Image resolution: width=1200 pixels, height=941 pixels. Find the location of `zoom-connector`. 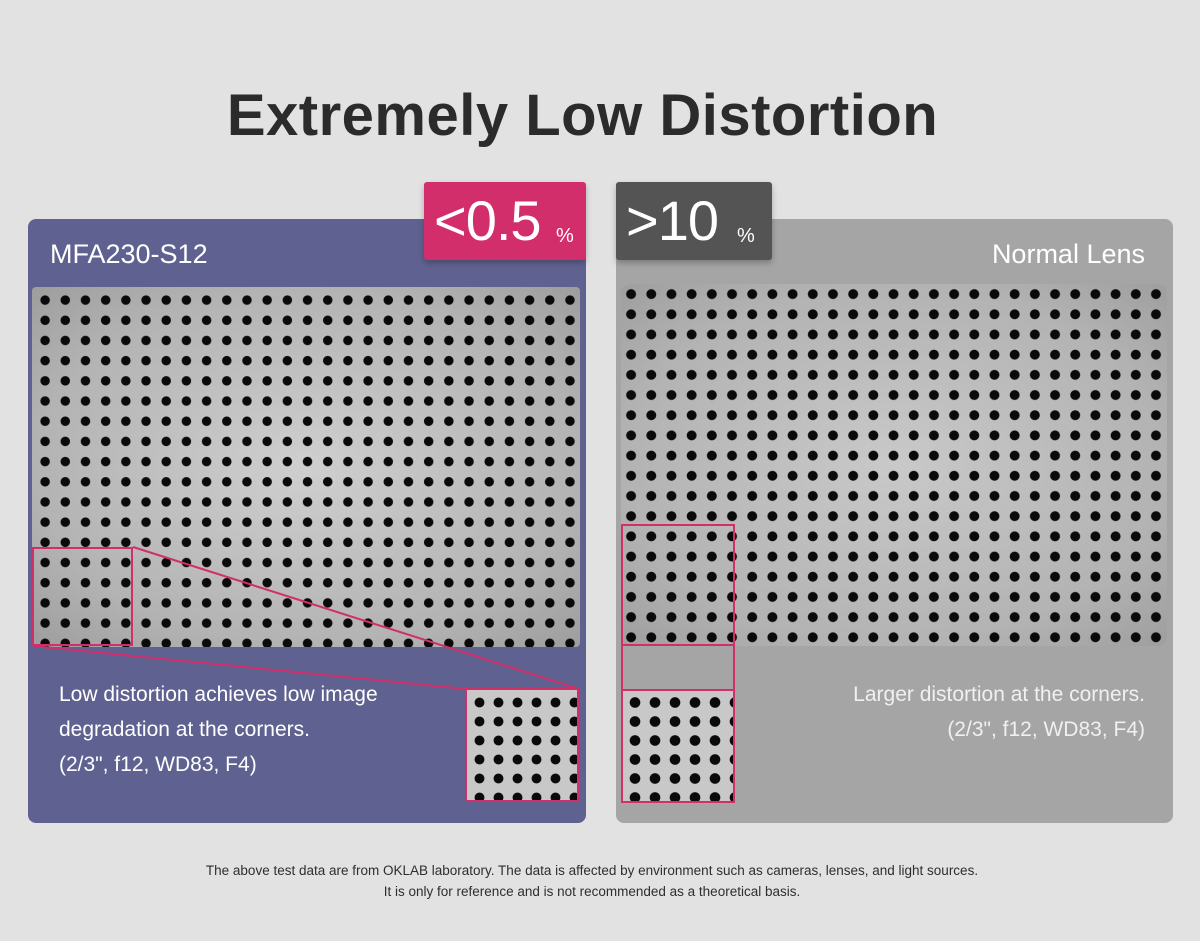

zoom-connector is located at coordinates (678, 667).